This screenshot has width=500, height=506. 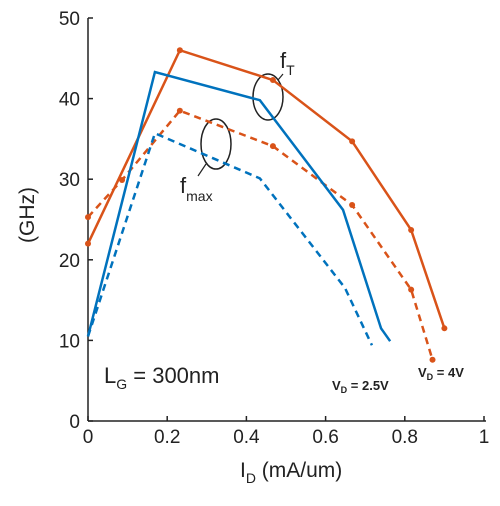 I want to click on vd-blue-main: V, so click(x=336, y=385).